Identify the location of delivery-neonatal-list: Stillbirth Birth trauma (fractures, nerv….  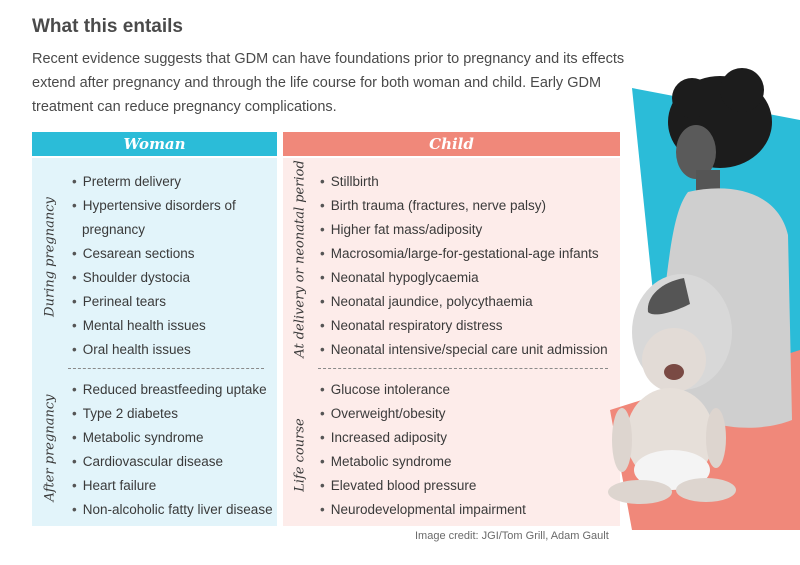
(464, 266).